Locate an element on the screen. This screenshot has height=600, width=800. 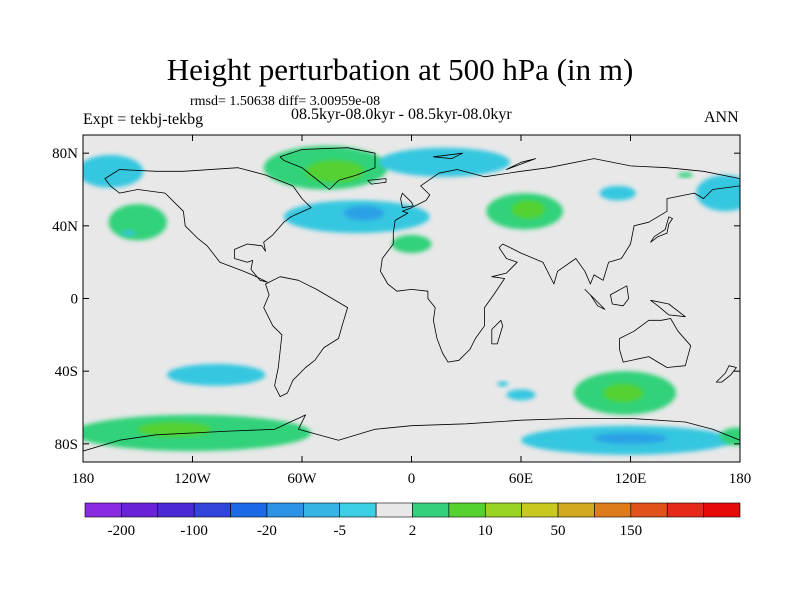
coastline-sumatra is located at coordinates (595, 299).